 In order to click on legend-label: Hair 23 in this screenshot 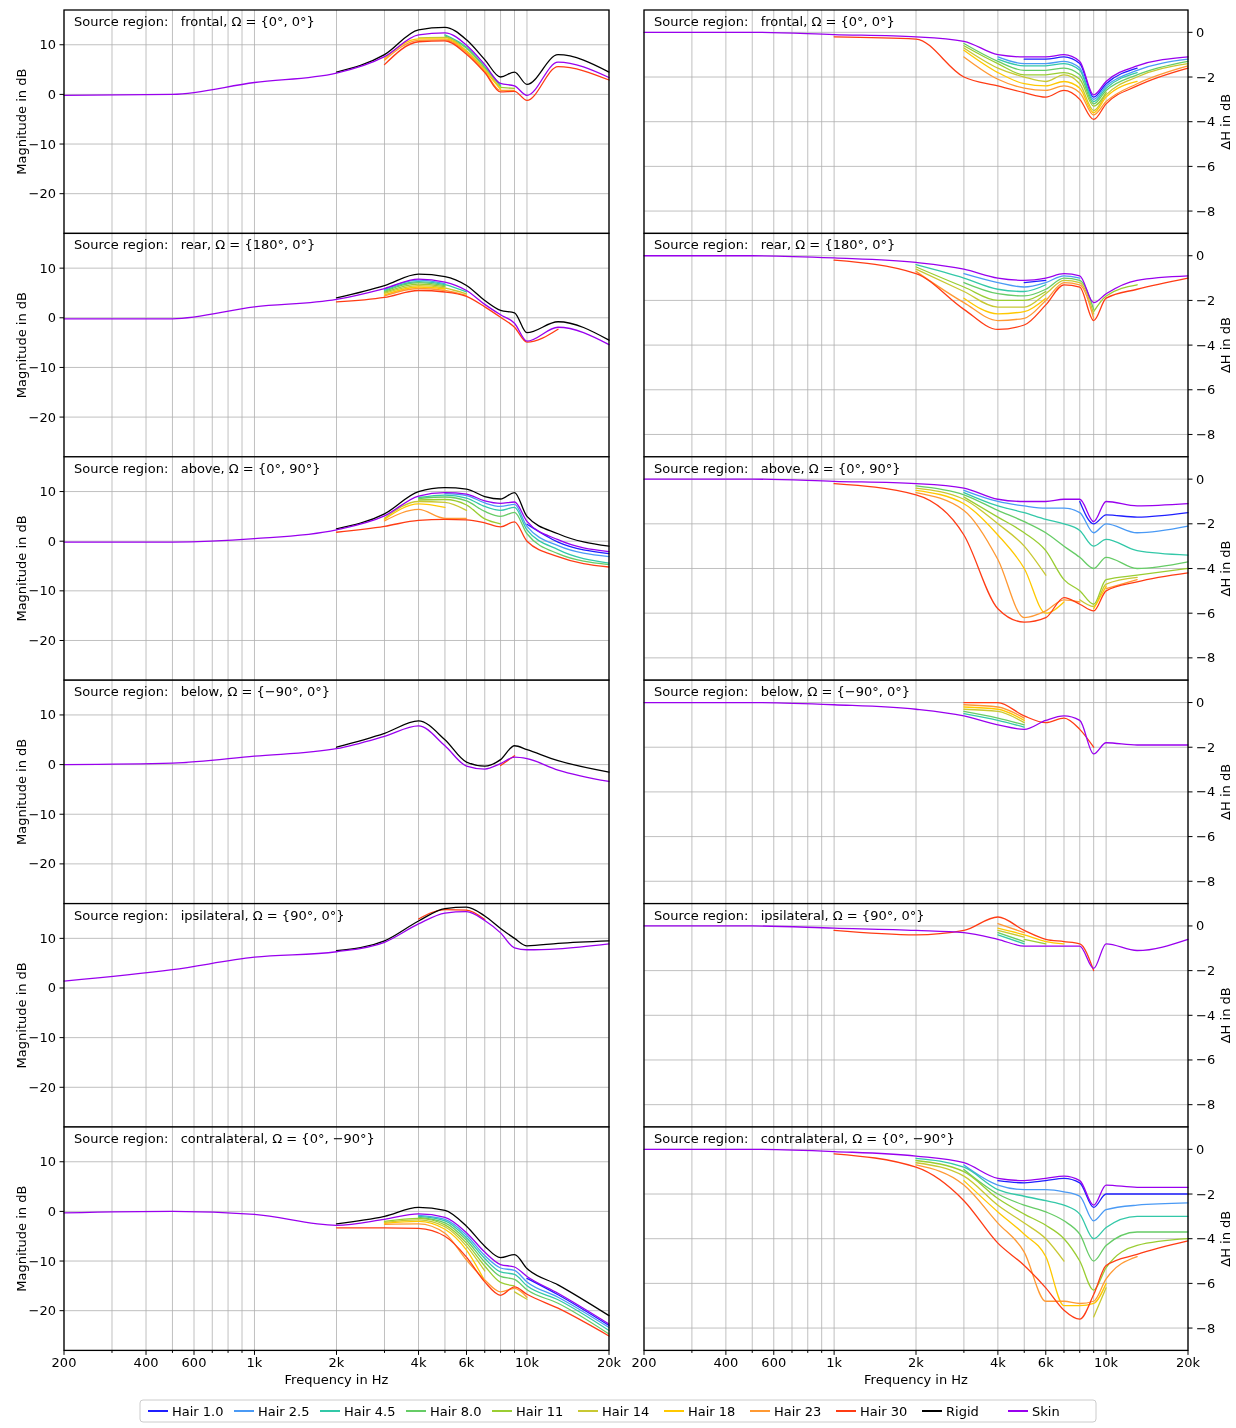, I will do `click(798, 1411)`.